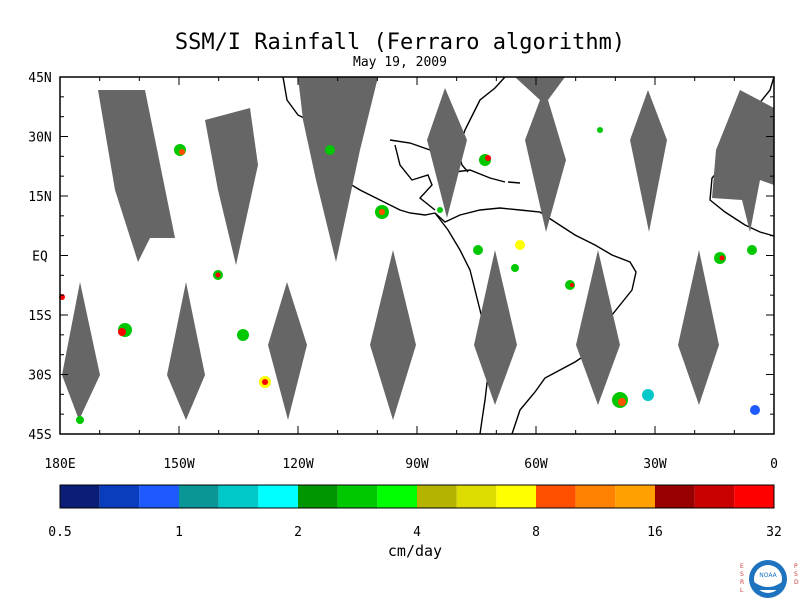 This screenshot has width=800, height=600. What do you see at coordinates (400, 62) in the screenshot?
I see `map-date: May 19, 2009` at bounding box center [400, 62].